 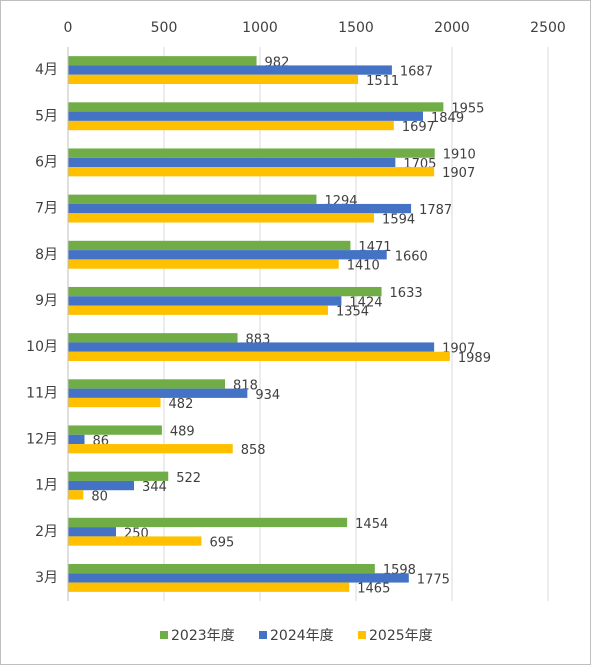 I want to click on y-tick-label: 9月, so click(x=46, y=301).